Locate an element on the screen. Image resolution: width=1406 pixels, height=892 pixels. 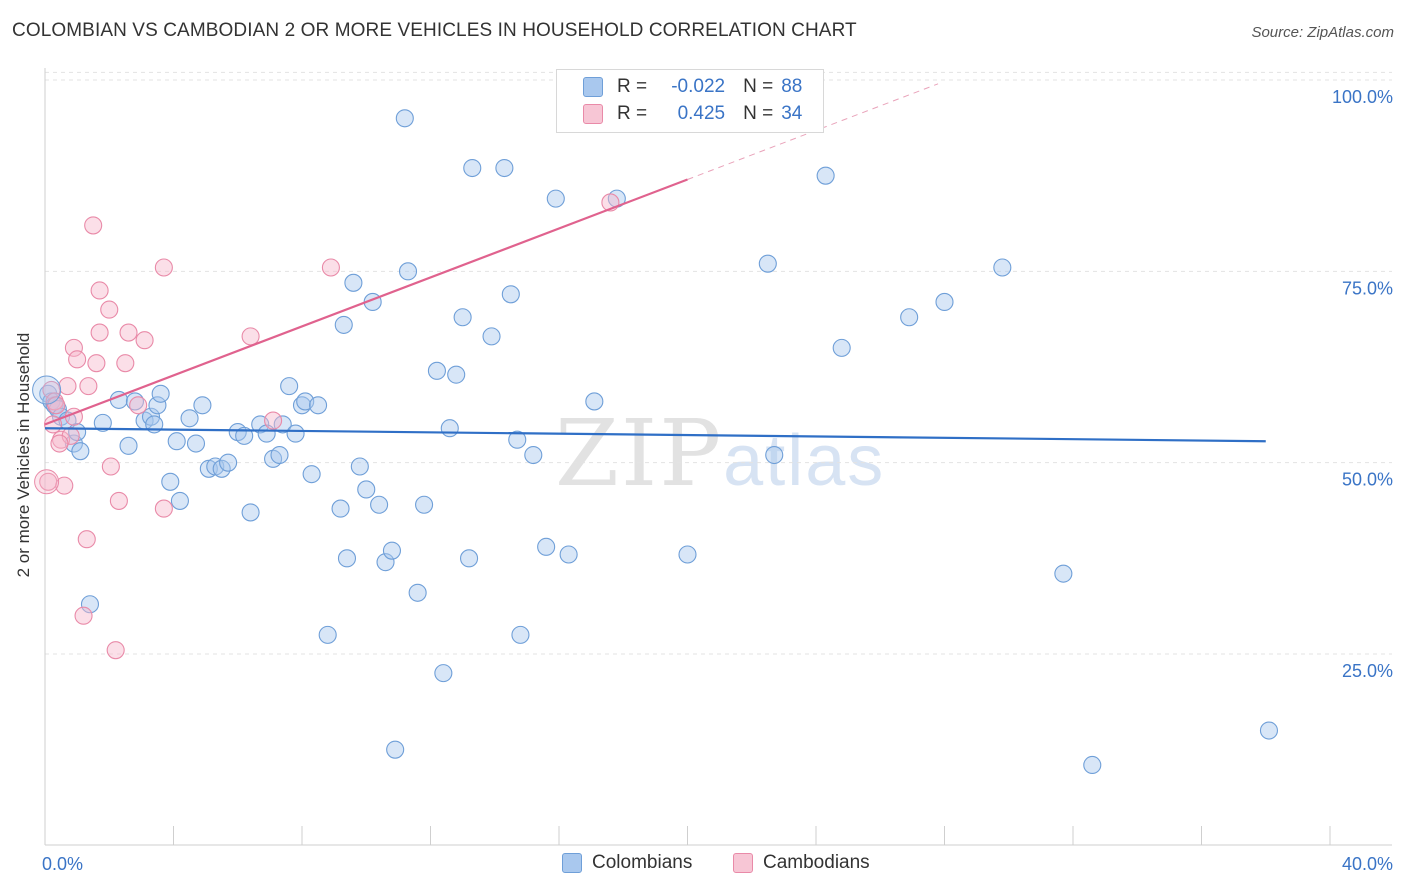
cambodians-n-value: 34 is located at coordinates (792, 113).